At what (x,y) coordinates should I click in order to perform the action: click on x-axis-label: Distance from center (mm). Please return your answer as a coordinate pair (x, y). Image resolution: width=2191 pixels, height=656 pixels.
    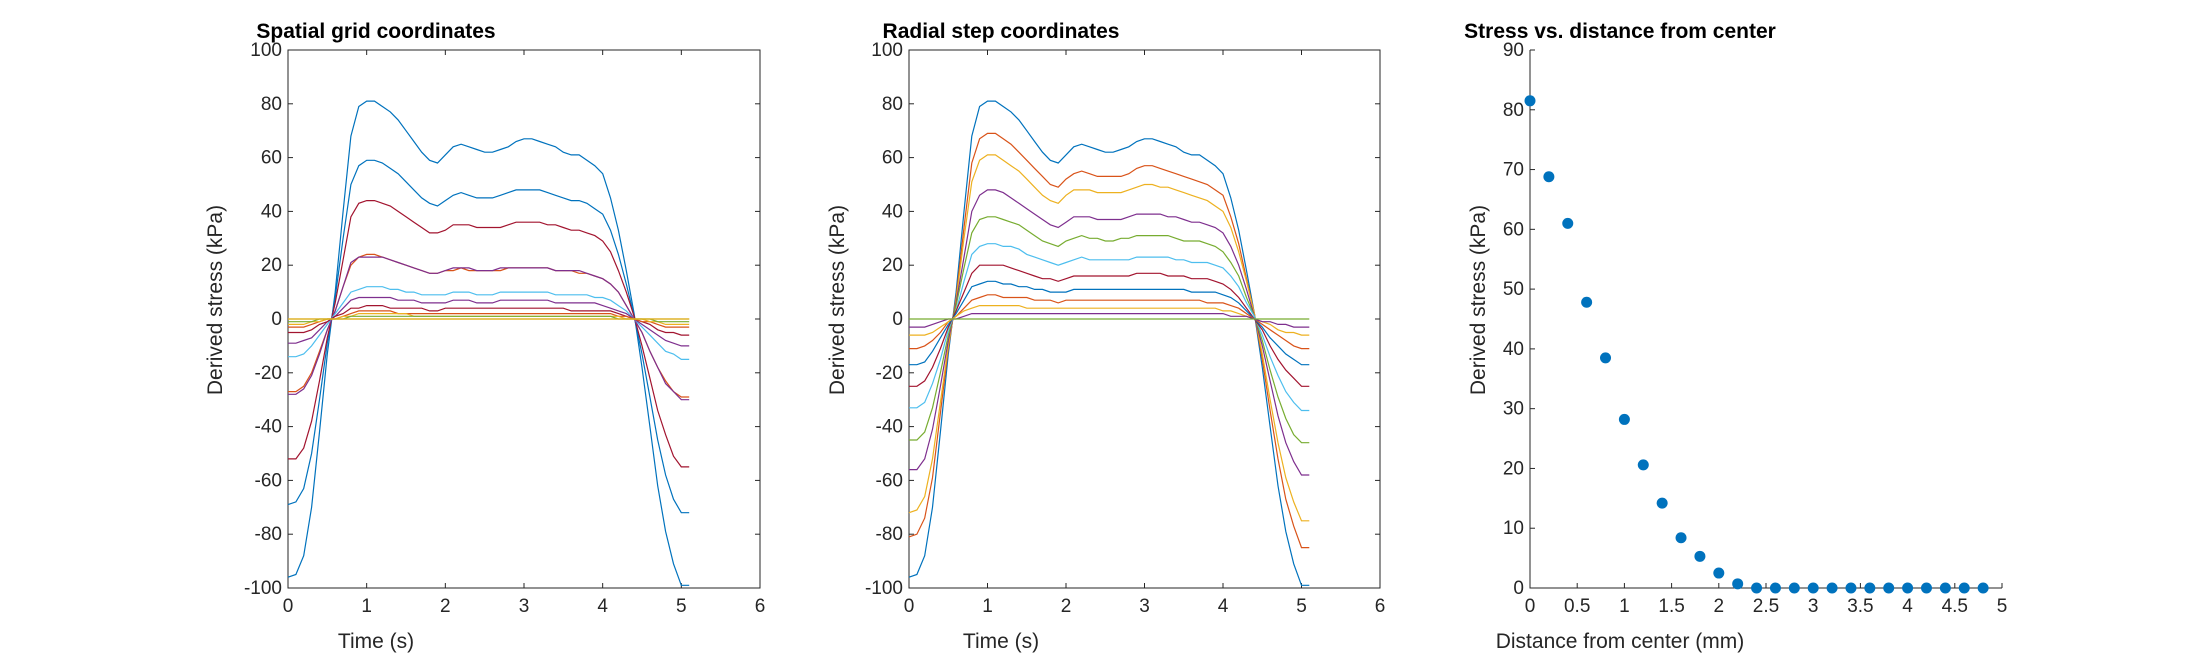
    Looking at the image, I should click on (1620, 641).